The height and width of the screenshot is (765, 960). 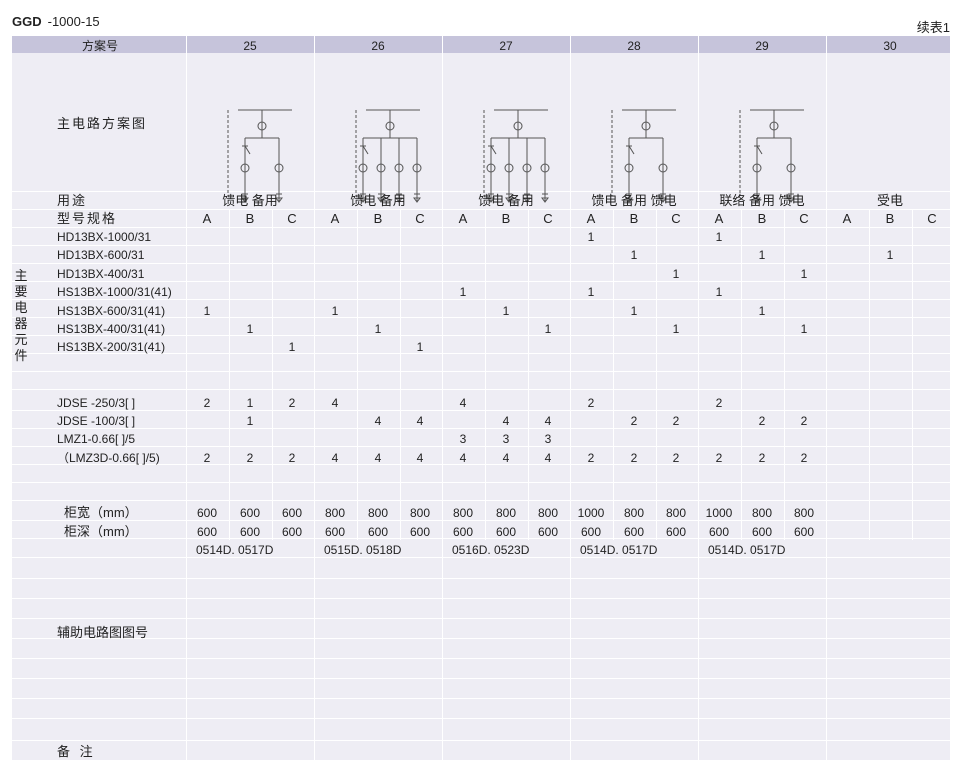 I want to click on document-title: GGD -1000-15, so click(x=56, y=21).